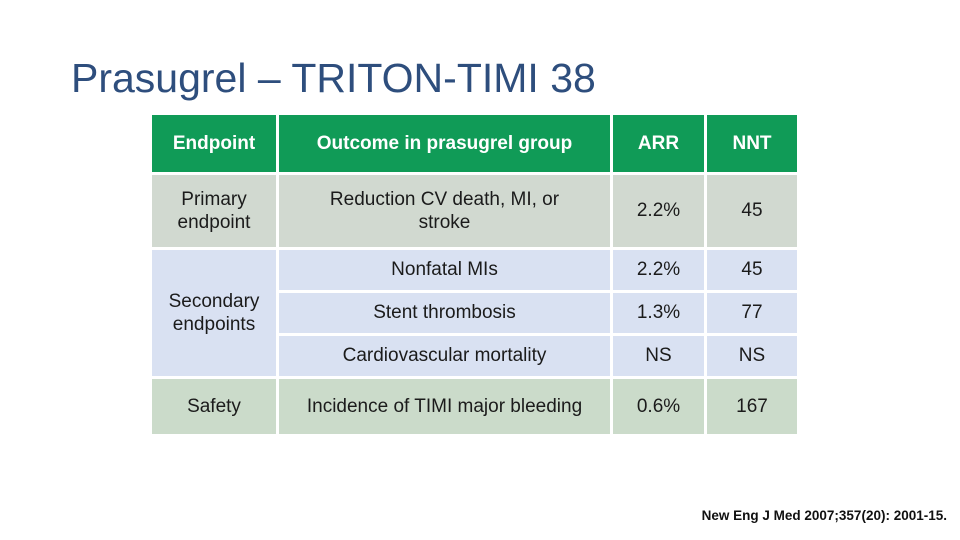 Image resolution: width=960 pixels, height=540 pixels. Describe the element at coordinates (214, 211) in the screenshot. I see `cell-primary-endpoint: Primary endpoint` at that location.